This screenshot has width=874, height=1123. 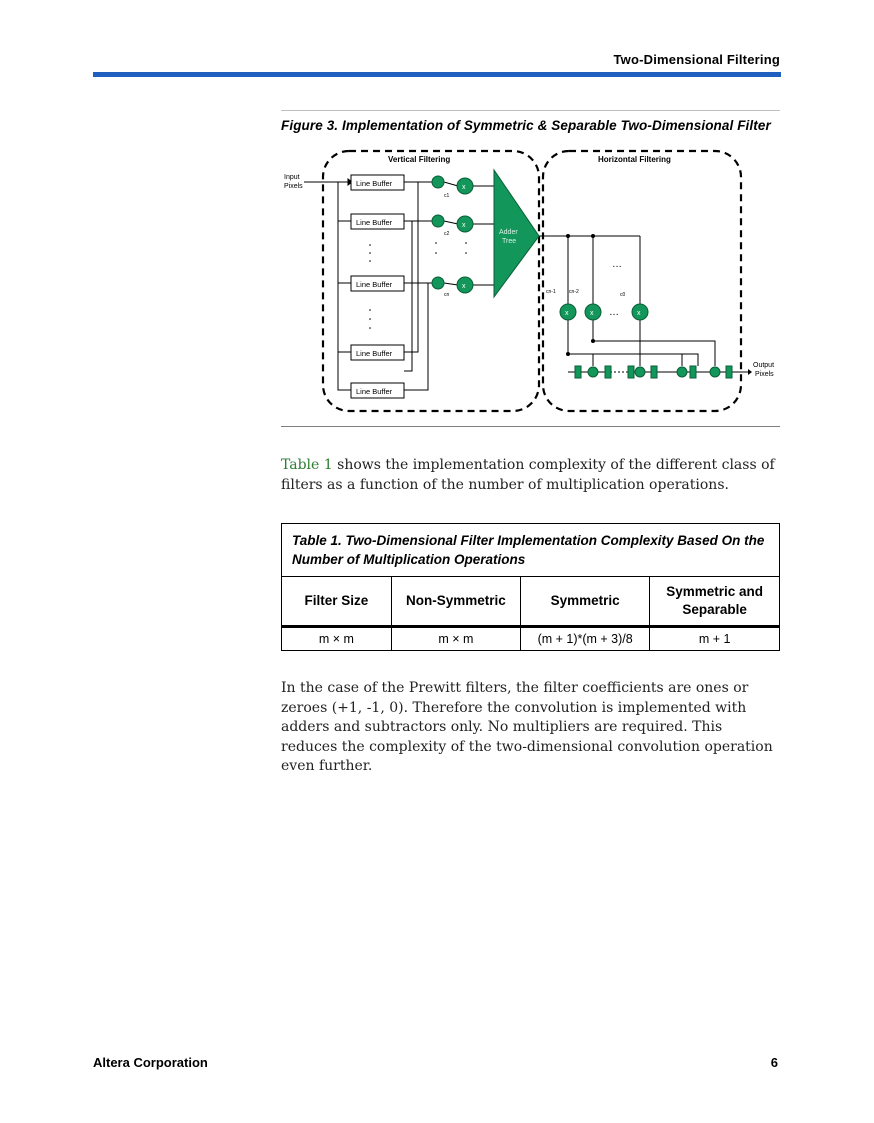 What do you see at coordinates (623, 295) in the screenshot?
I see `coefficient-label: c0` at bounding box center [623, 295].